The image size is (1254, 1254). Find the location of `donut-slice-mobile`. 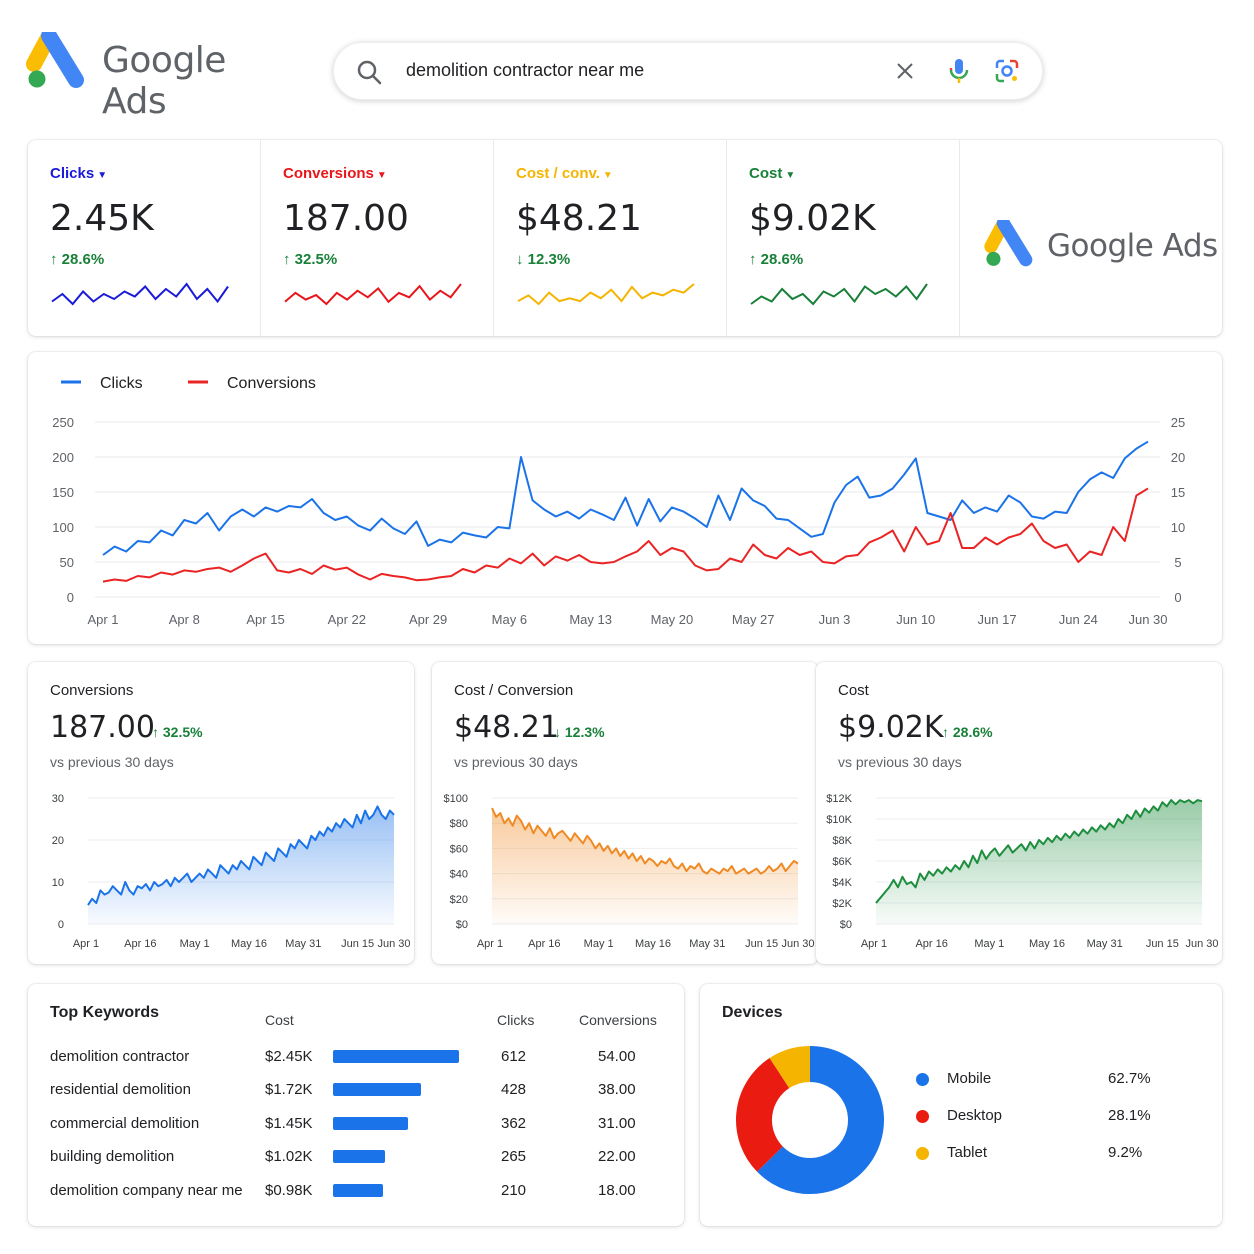

donut-slice-mobile is located at coordinates (820, 1120).